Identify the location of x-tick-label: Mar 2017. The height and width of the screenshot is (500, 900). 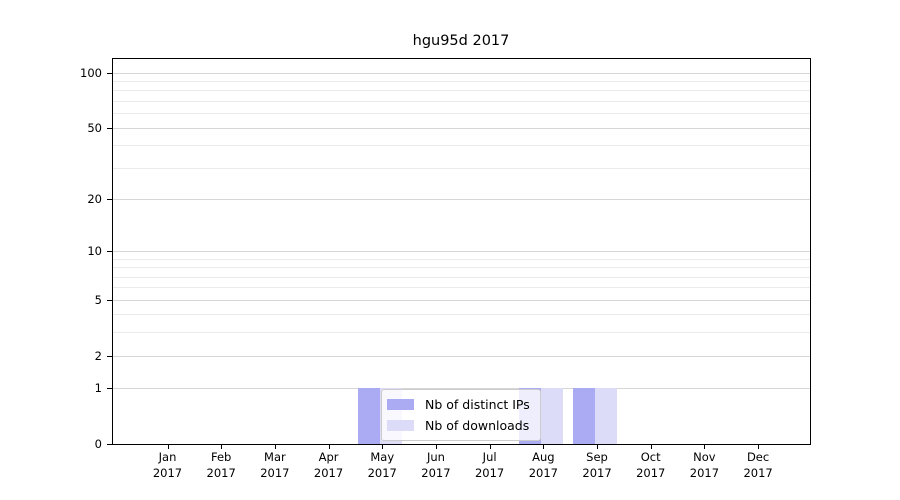
(275, 465).